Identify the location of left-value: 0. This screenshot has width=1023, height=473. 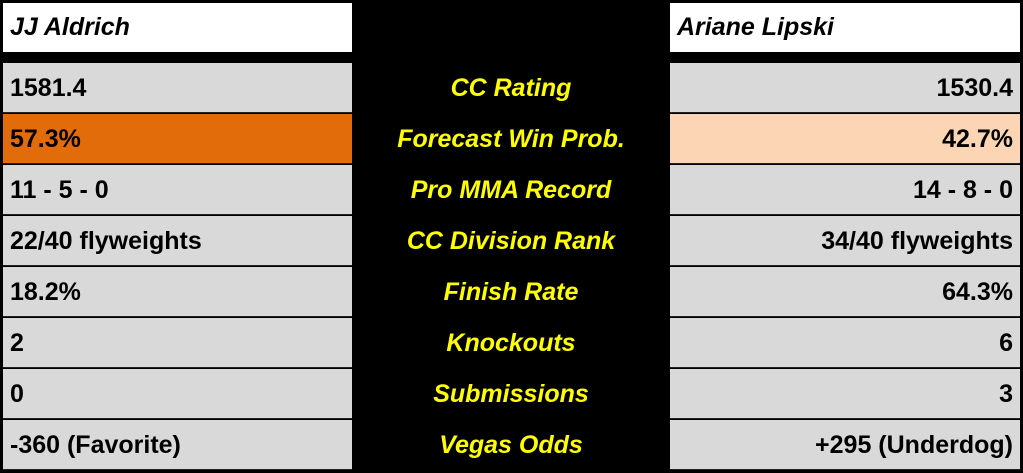
(177, 394).